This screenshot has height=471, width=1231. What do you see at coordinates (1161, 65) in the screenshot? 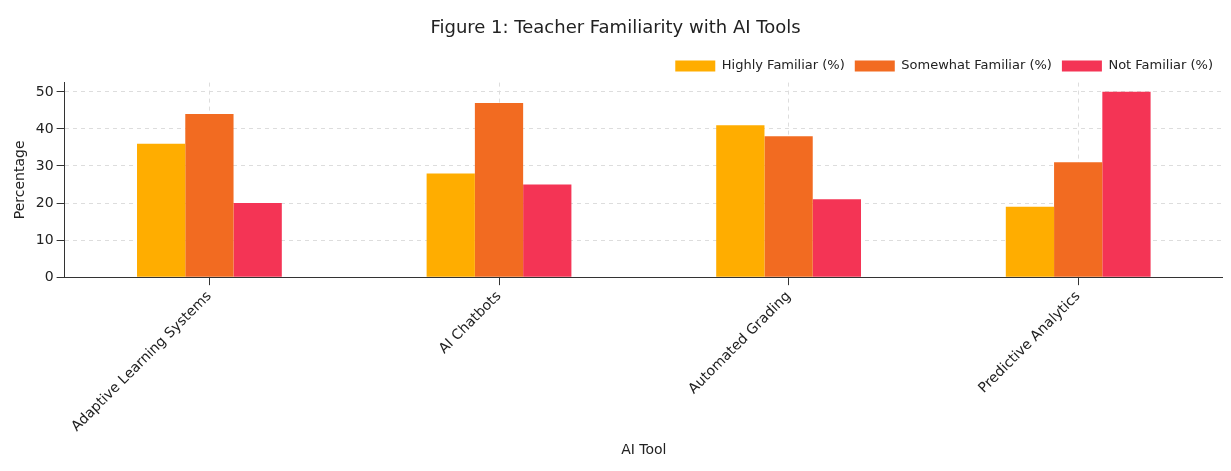
I see `legend-label: Not Familiar (%)` at bounding box center [1161, 65].